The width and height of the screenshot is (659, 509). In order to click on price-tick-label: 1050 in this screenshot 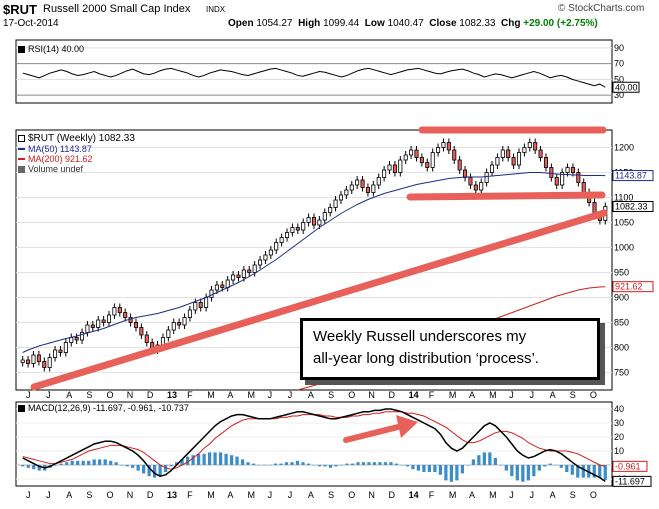, I will do `click(624, 223)`.